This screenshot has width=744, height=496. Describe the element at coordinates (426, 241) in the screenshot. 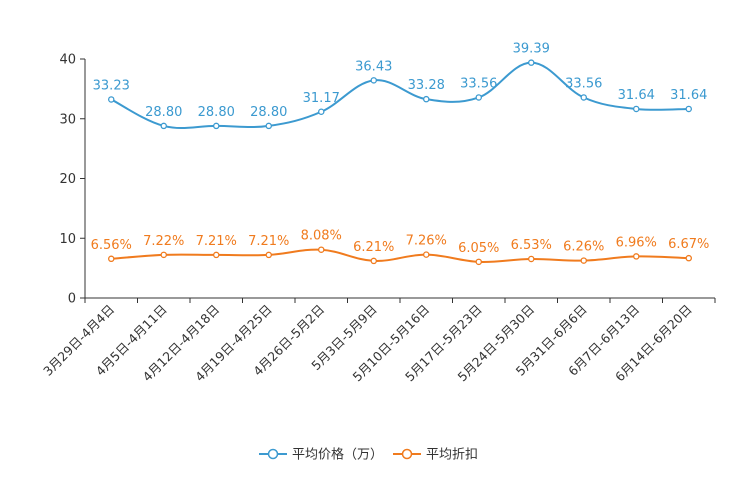

I see `data-label: 7.26%` at that location.